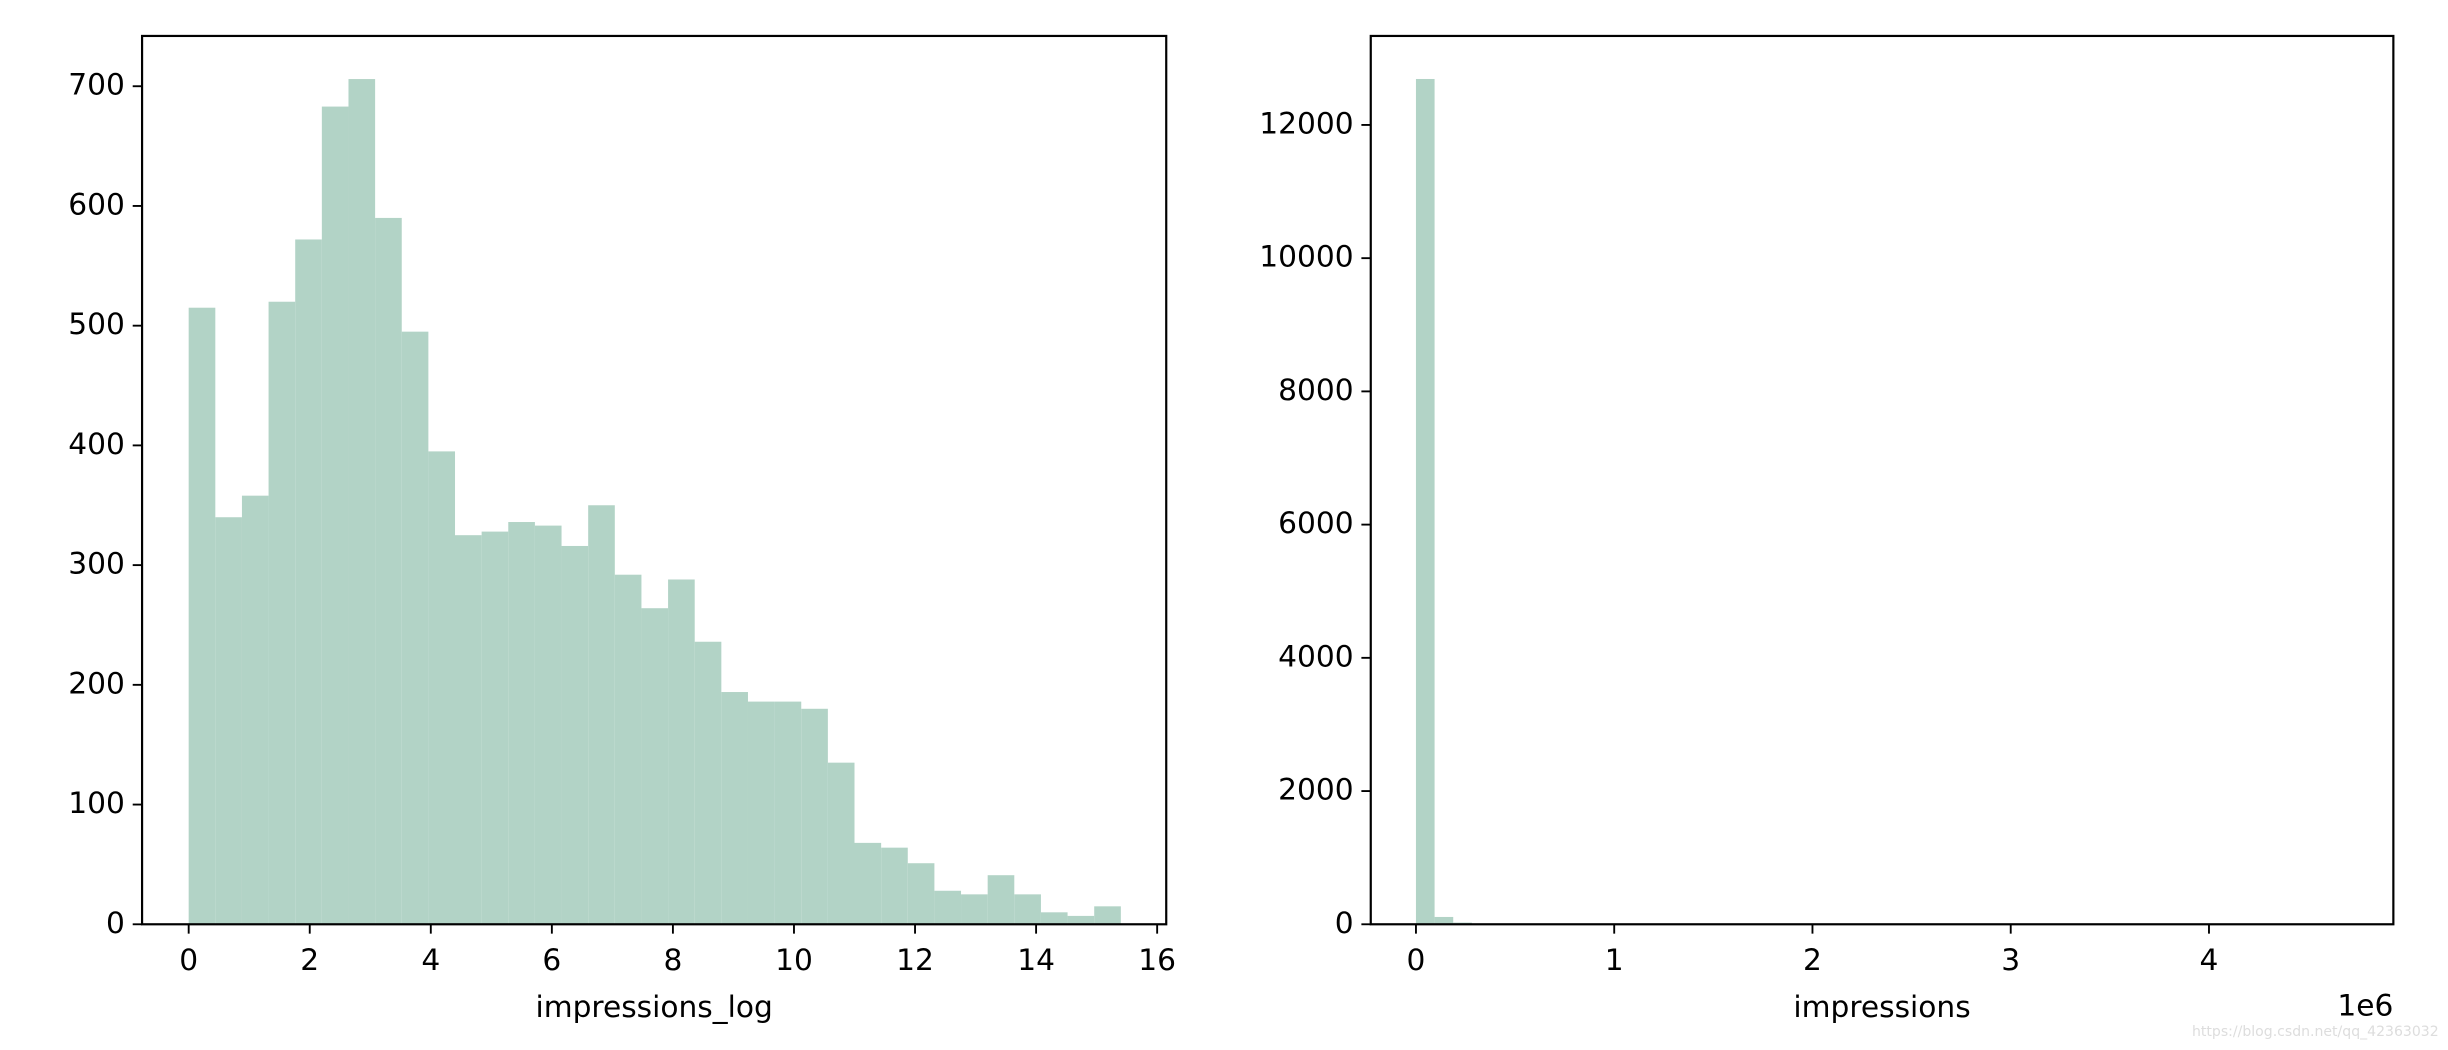 The image size is (2448, 1050). Describe the element at coordinates (96, 84) in the screenshot. I see `y-tick-label: 700` at that location.